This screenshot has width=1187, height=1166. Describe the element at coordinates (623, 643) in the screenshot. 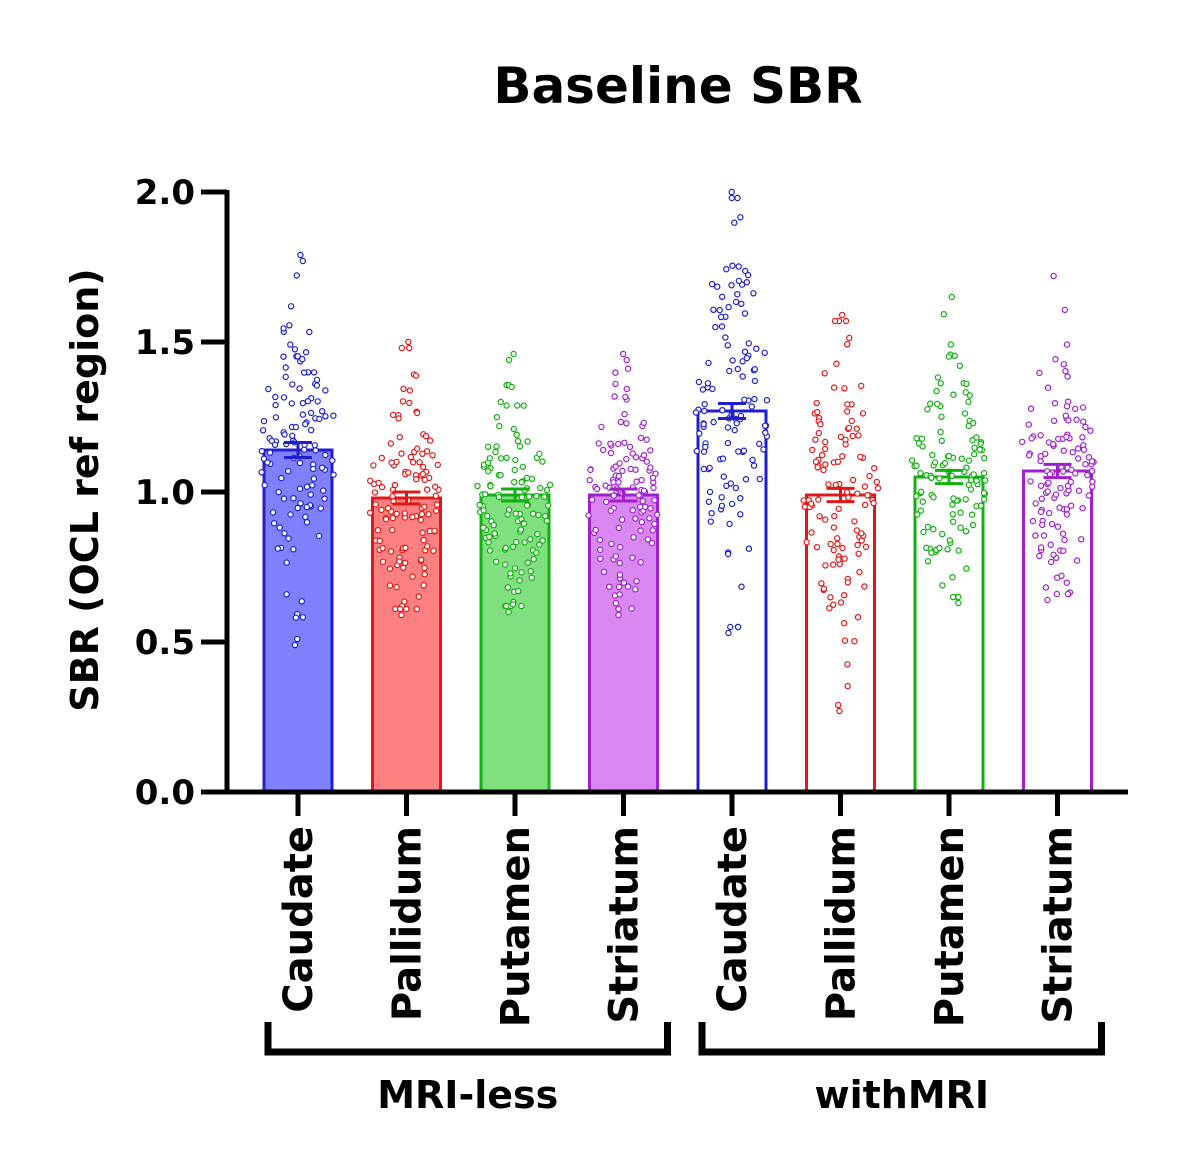

I see `bar-mri-less-striatum` at that location.